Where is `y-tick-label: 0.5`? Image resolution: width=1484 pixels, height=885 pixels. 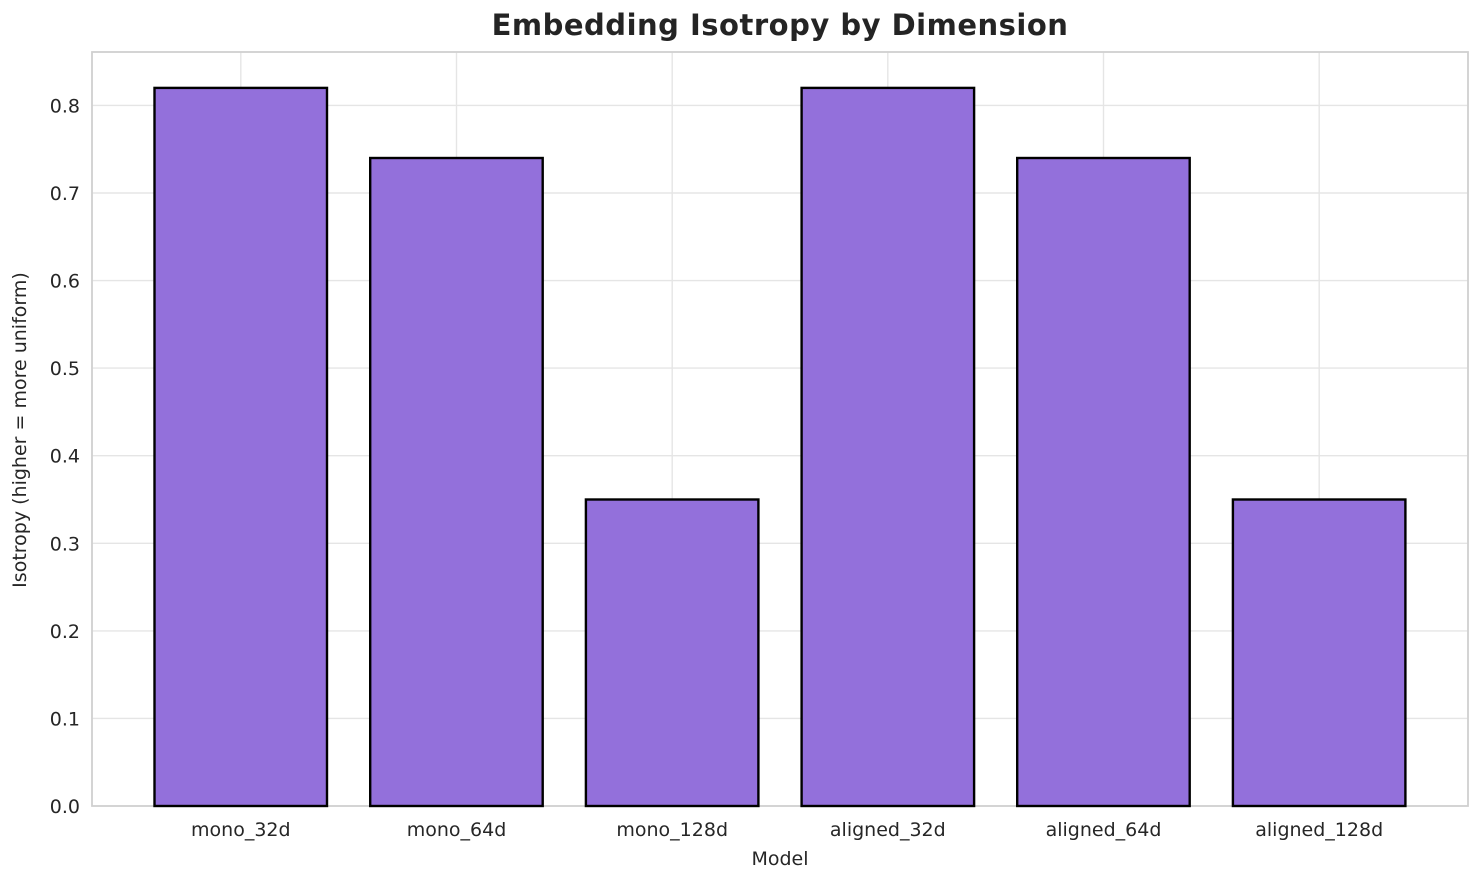
y-tick-label: 0.5 is located at coordinates (65, 369).